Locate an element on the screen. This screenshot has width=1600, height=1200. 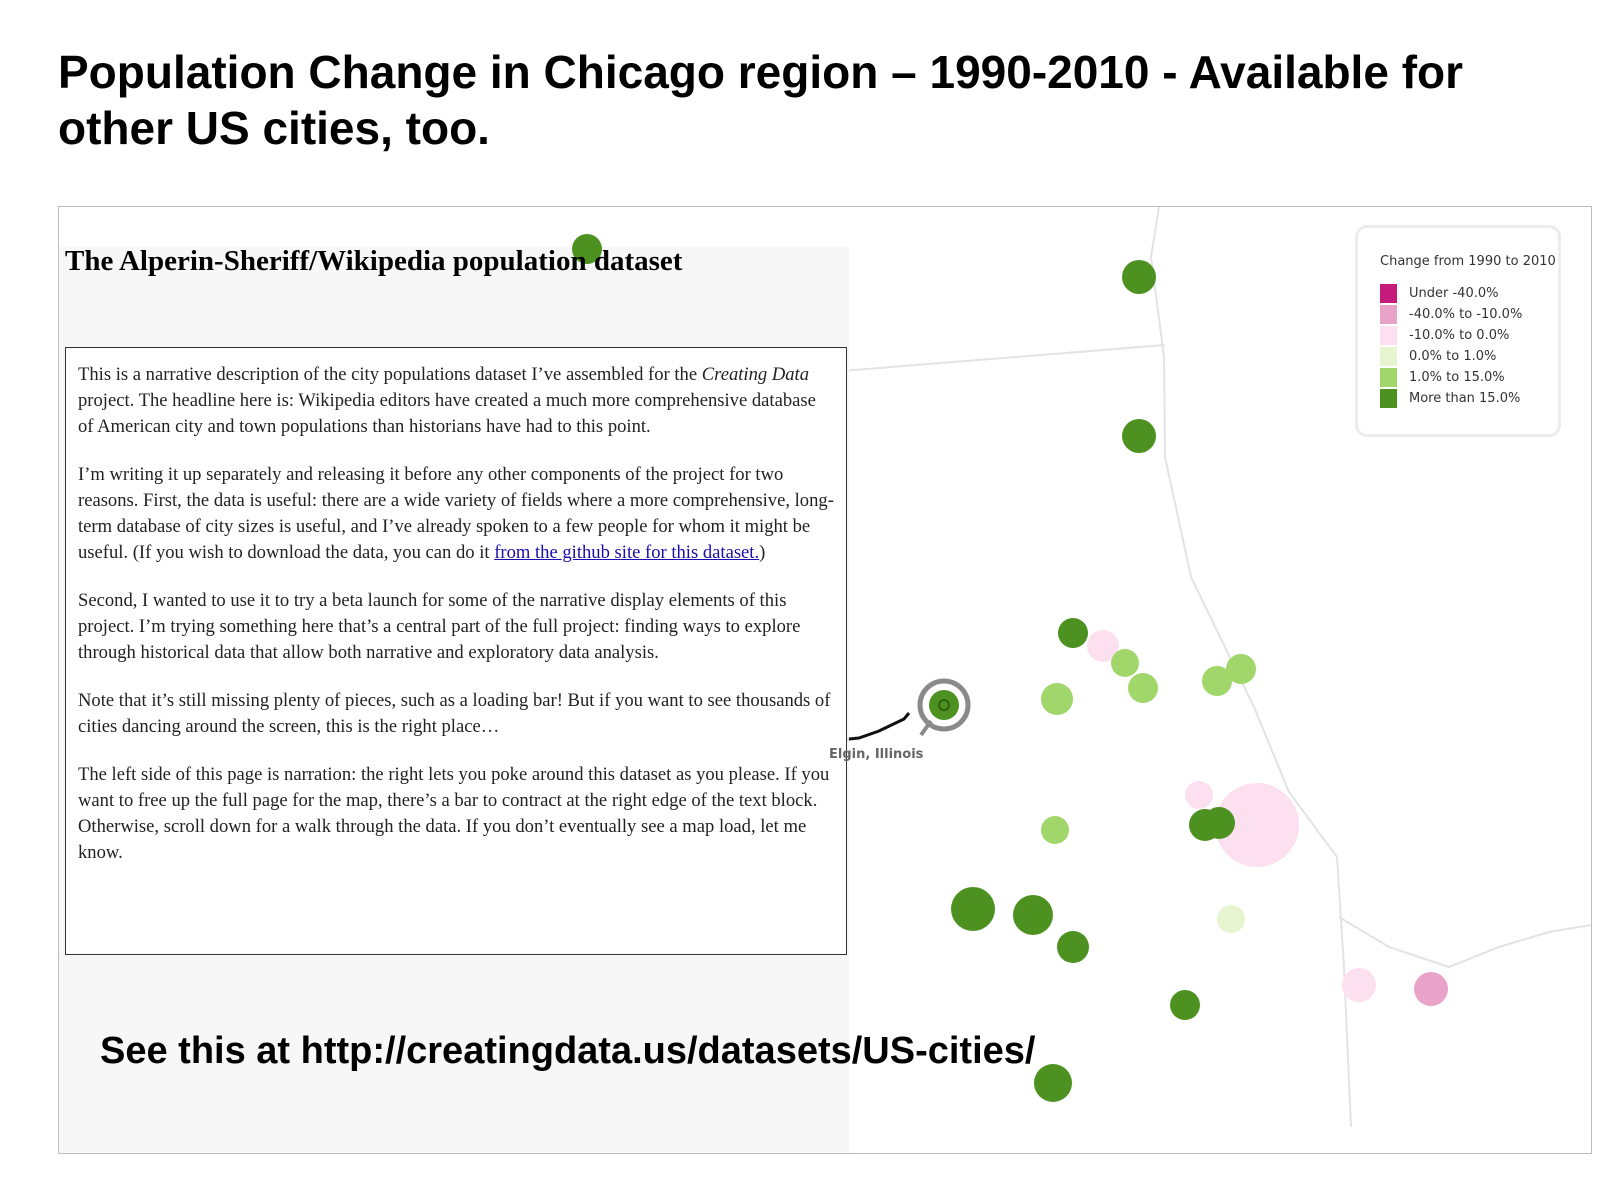
legend-item: Under -40.0% is located at coordinates (1469, 293).